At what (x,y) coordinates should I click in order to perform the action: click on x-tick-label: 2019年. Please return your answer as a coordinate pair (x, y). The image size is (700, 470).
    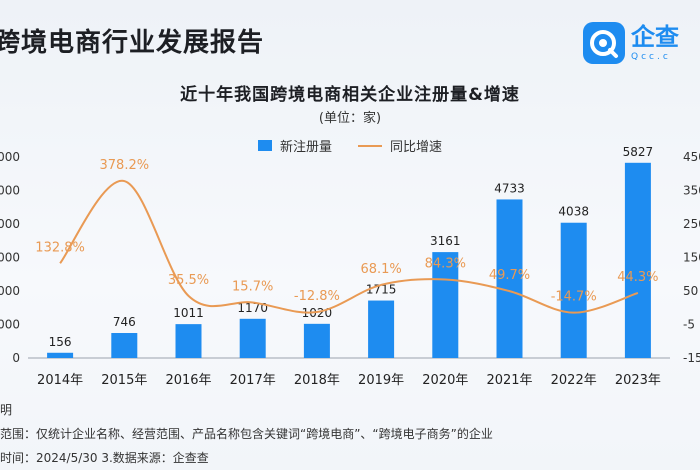
    Looking at the image, I should click on (381, 380).